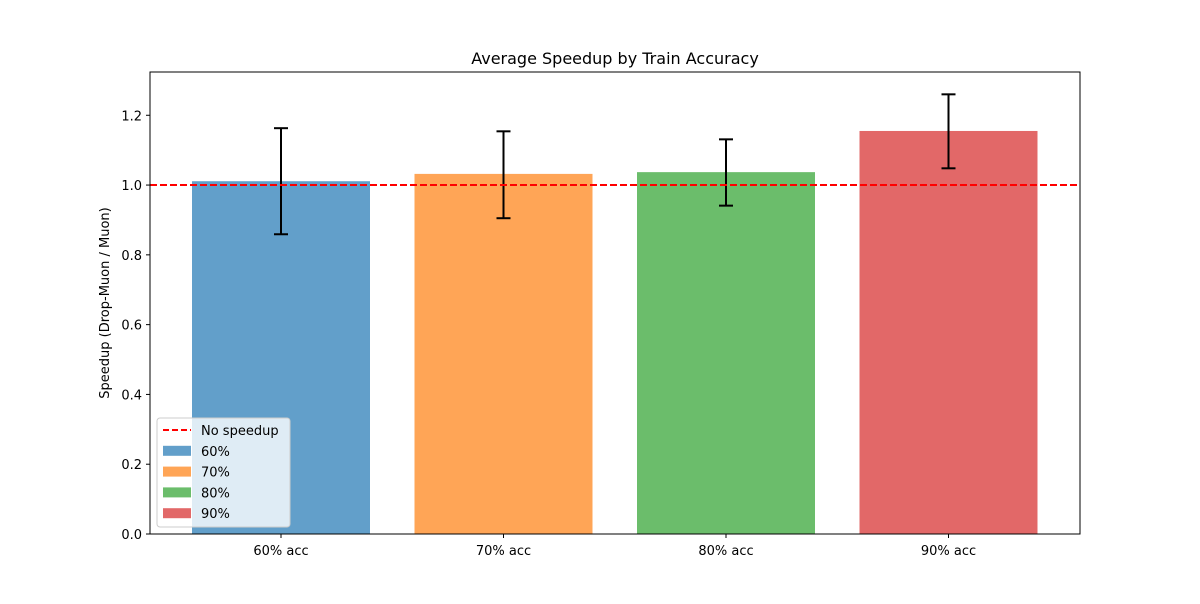  I want to click on y-axis-label: Speedup (Drop-Muon / Muon), so click(105, 302).